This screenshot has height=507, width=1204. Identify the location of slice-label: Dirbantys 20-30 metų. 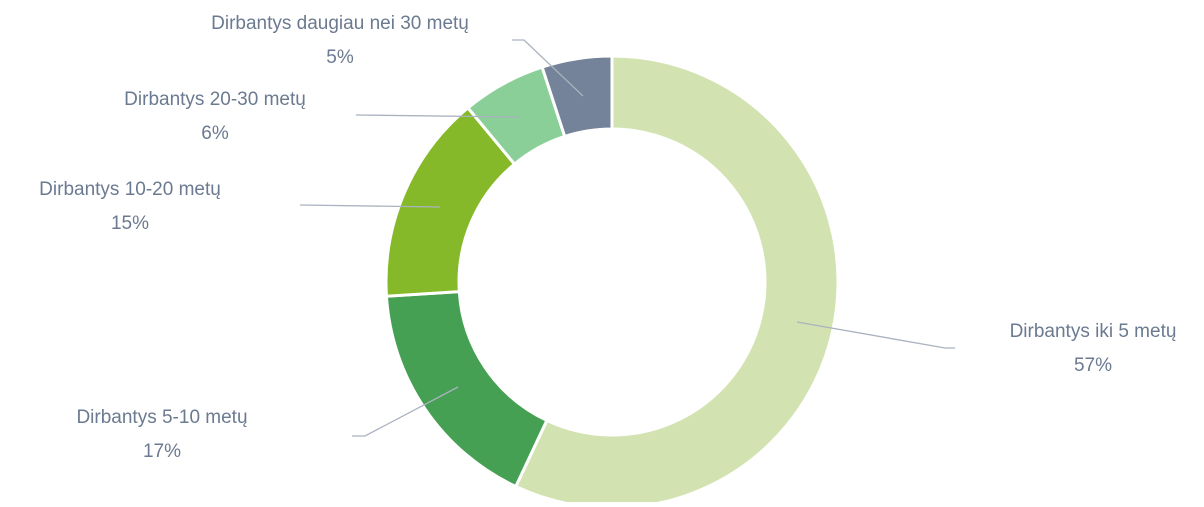
(215, 99).